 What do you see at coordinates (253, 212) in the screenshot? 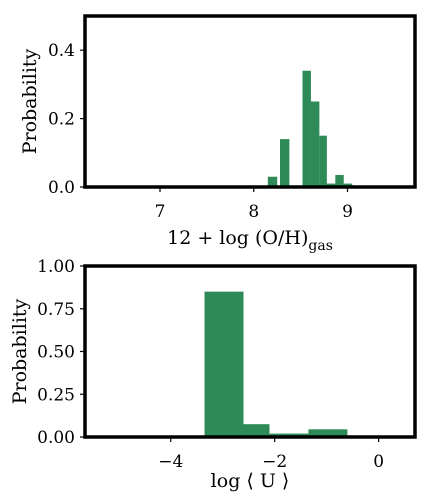
I see `metallicity-xtick-label-1: 8` at bounding box center [253, 212].